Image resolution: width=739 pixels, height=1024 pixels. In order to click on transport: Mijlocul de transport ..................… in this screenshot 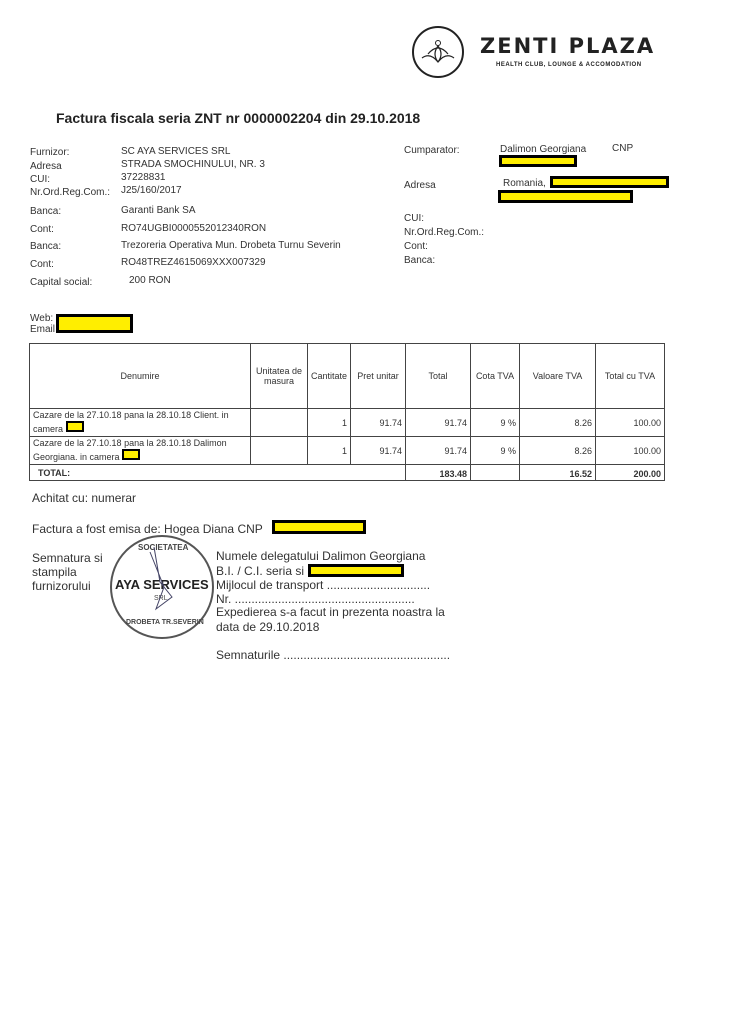, I will do `click(323, 585)`.